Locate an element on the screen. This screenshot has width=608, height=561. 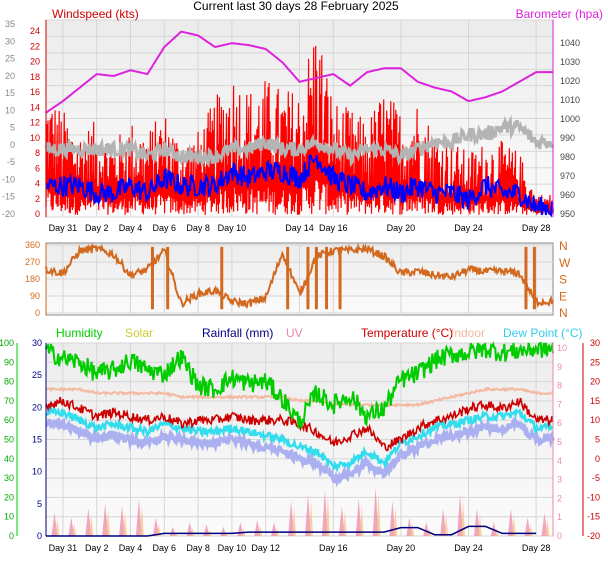
uv-tick-label: 1 is located at coordinates (559, 517).